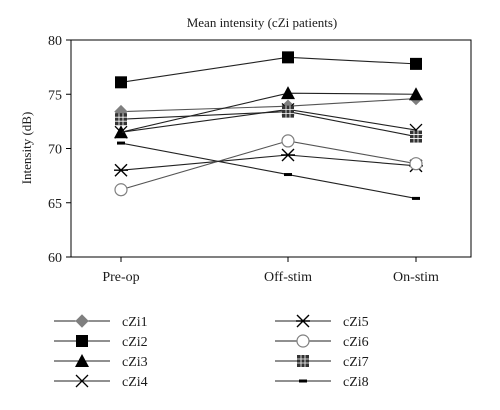  I want to click on y-tick-label: 60, so click(55, 258).